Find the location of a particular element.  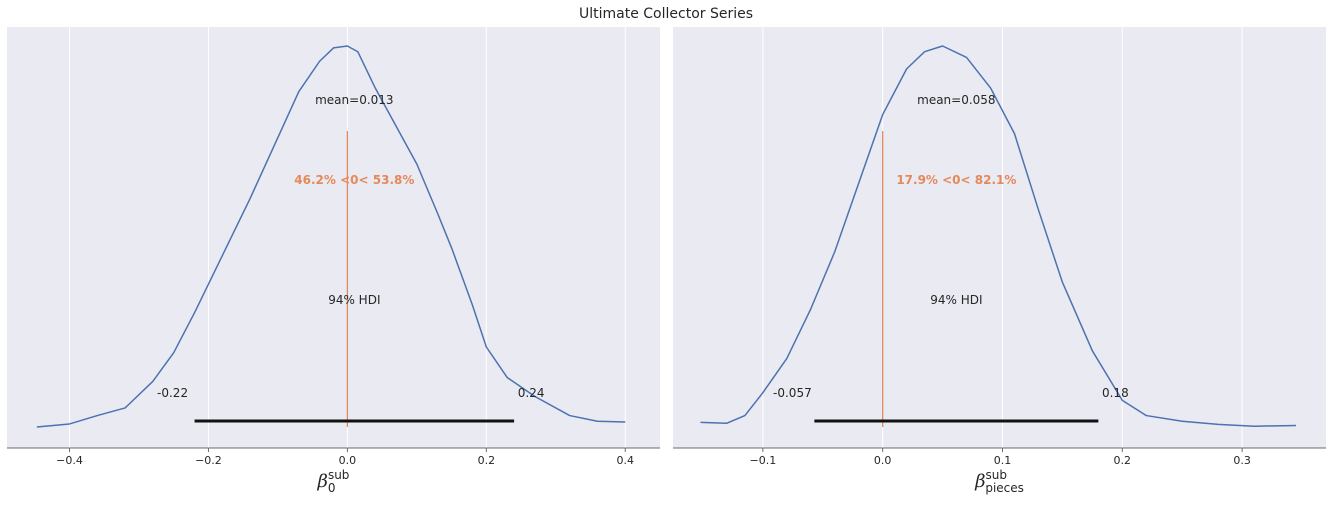

mean-label: mean=0.058 is located at coordinates (956, 100).